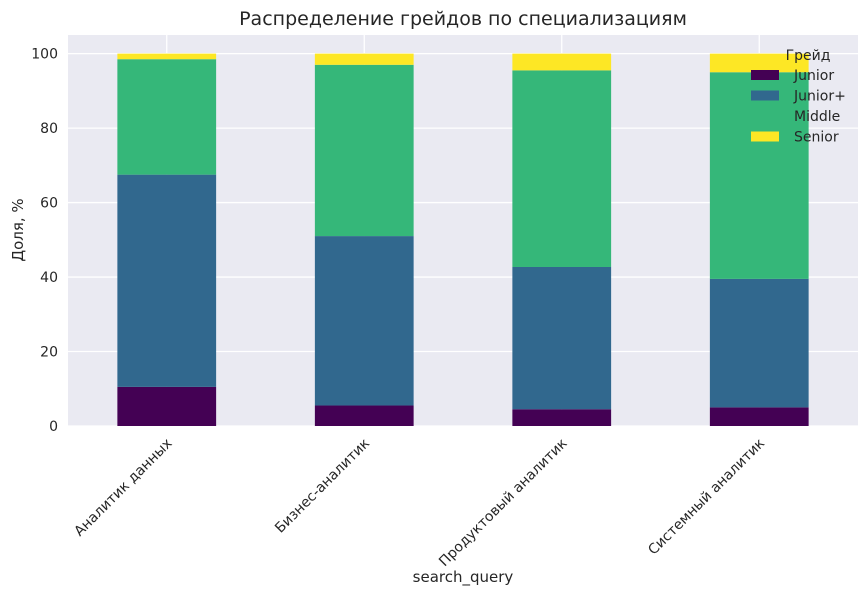  What do you see at coordinates (463, 19) in the screenshot?
I see `chart-title: Распределение грейдов по специализациям` at bounding box center [463, 19].